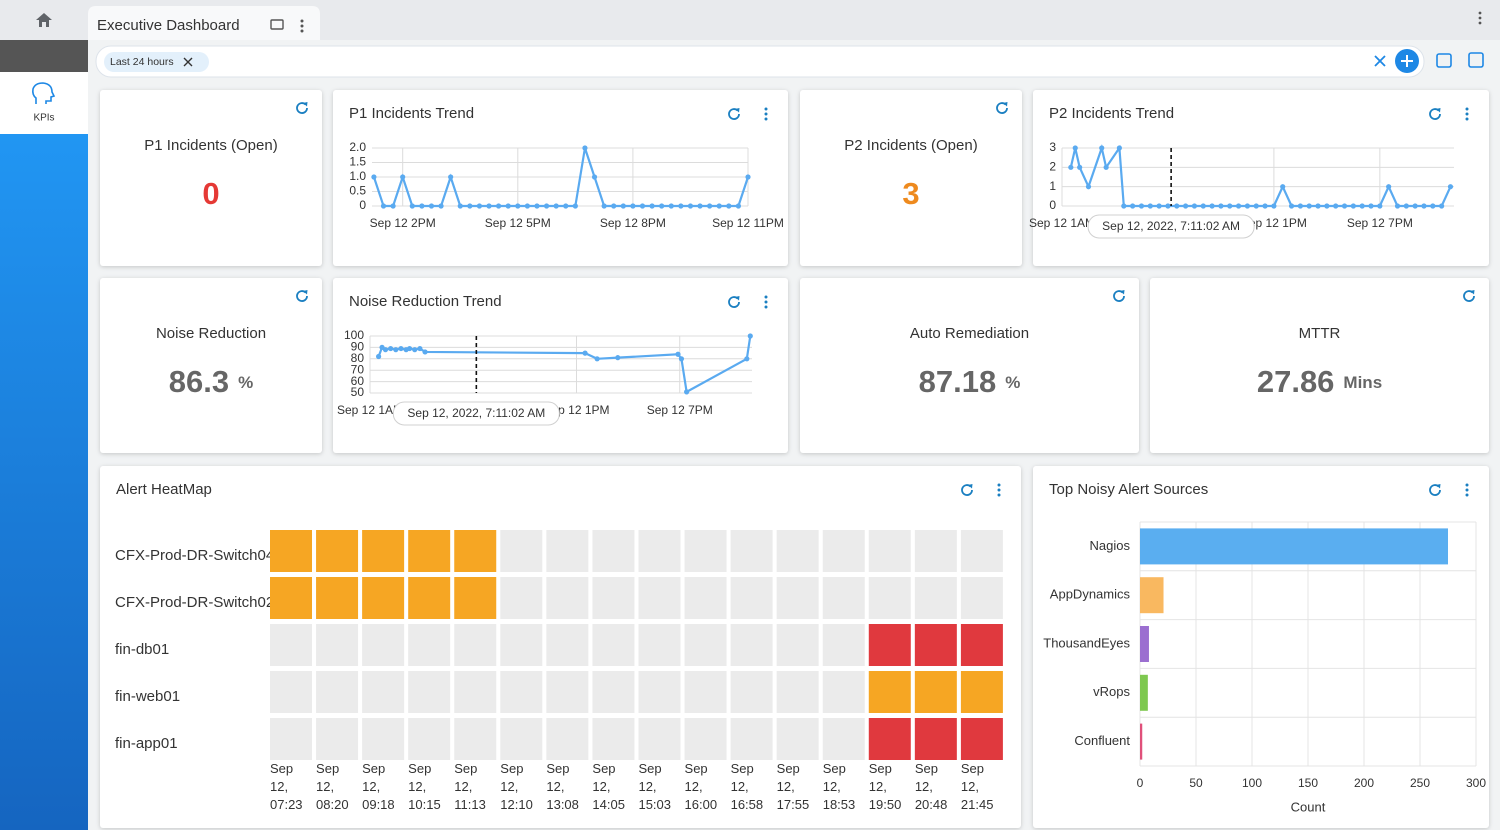  I want to click on tab, so click(204, 23).